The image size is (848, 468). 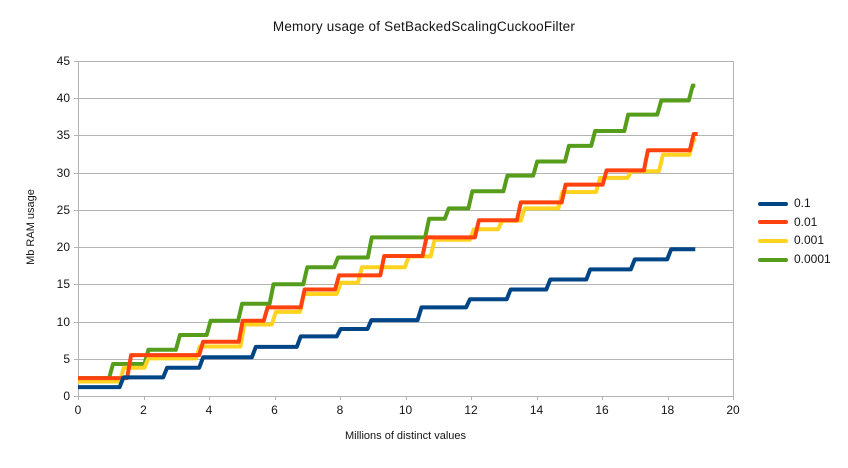 I want to click on legend-item: 0.01, so click(x=787, y=222).